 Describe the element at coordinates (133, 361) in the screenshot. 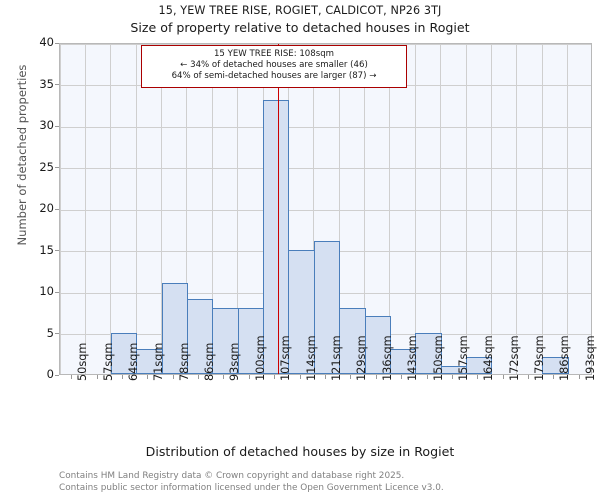

I see `x-tick-label: 64sqm` at that location.